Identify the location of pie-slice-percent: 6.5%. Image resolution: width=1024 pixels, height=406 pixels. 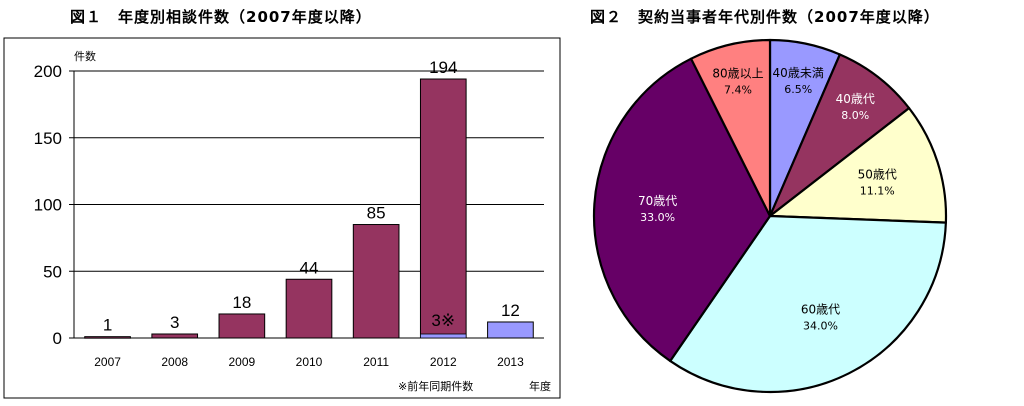
(798, 89).